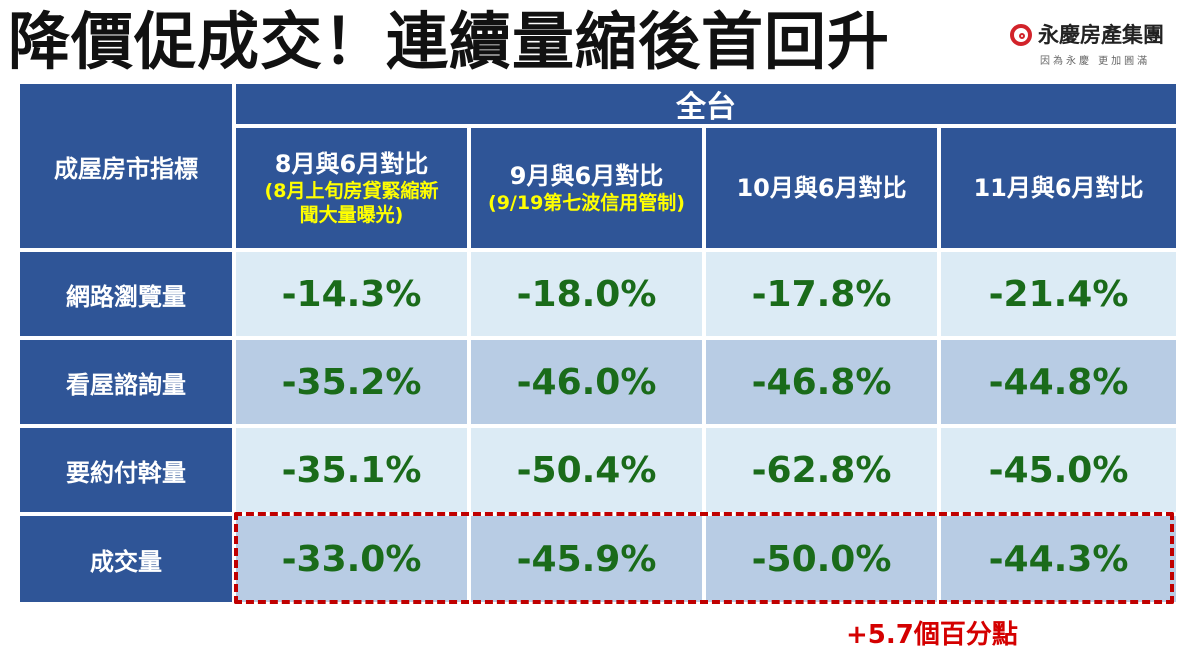 This screenshot has height=656, width=1200. I want to click on table-cell: -45.9%, so click(586, 559).